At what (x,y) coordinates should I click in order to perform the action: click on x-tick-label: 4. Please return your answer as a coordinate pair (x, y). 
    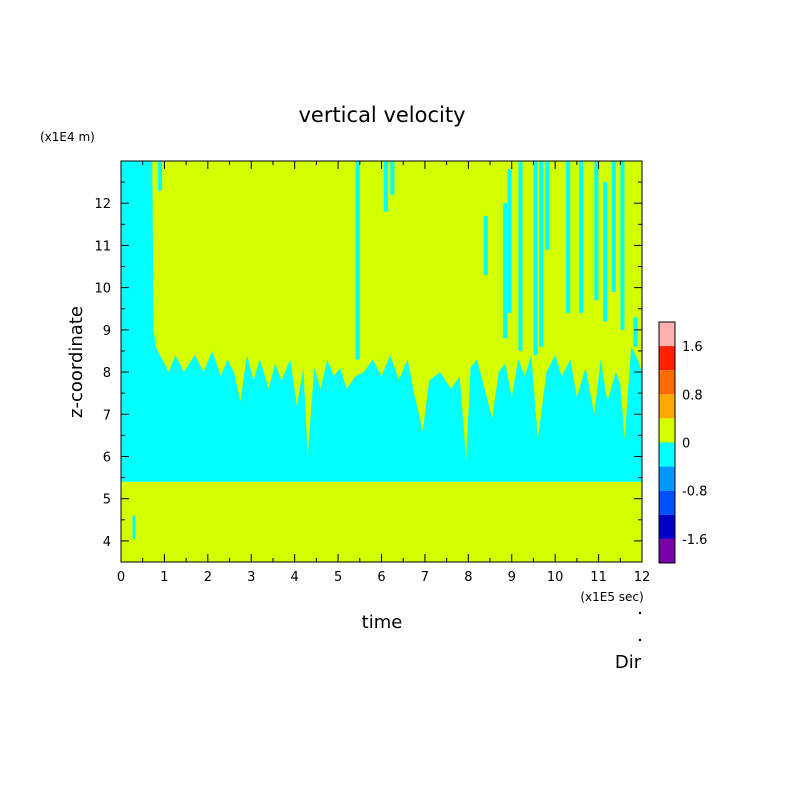
    Looking at the image, I should click on (295, 577).